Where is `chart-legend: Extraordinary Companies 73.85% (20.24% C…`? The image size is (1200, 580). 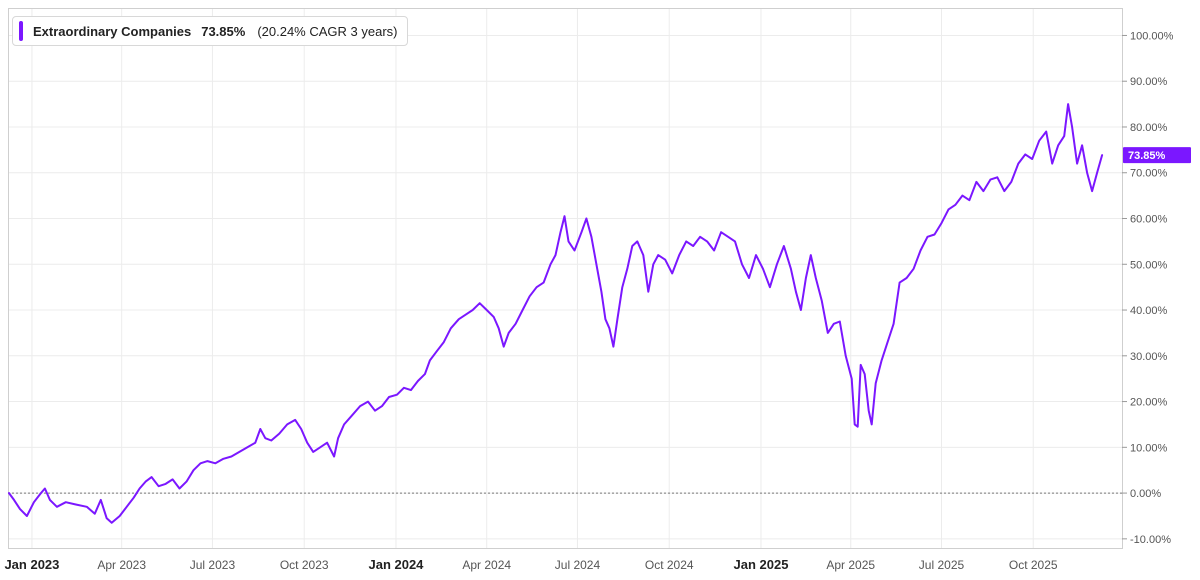 chart-legend: Extraordinary Companies 73.85% (20.24% C… is located at coordinates (210, 31).